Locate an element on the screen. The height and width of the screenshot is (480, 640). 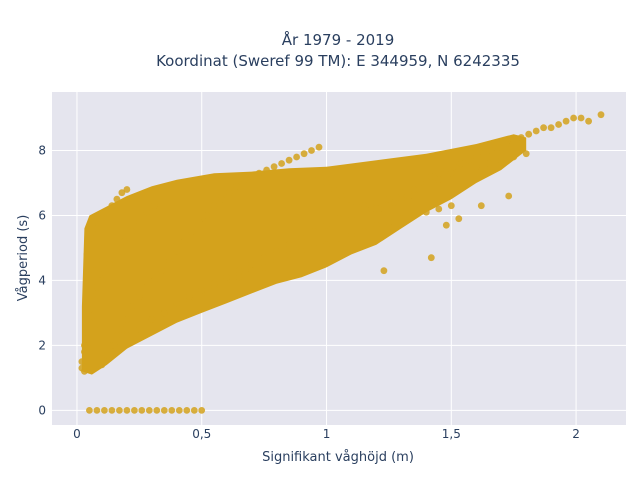
x-tick-label: 0 is located at coordinates (77, 434).